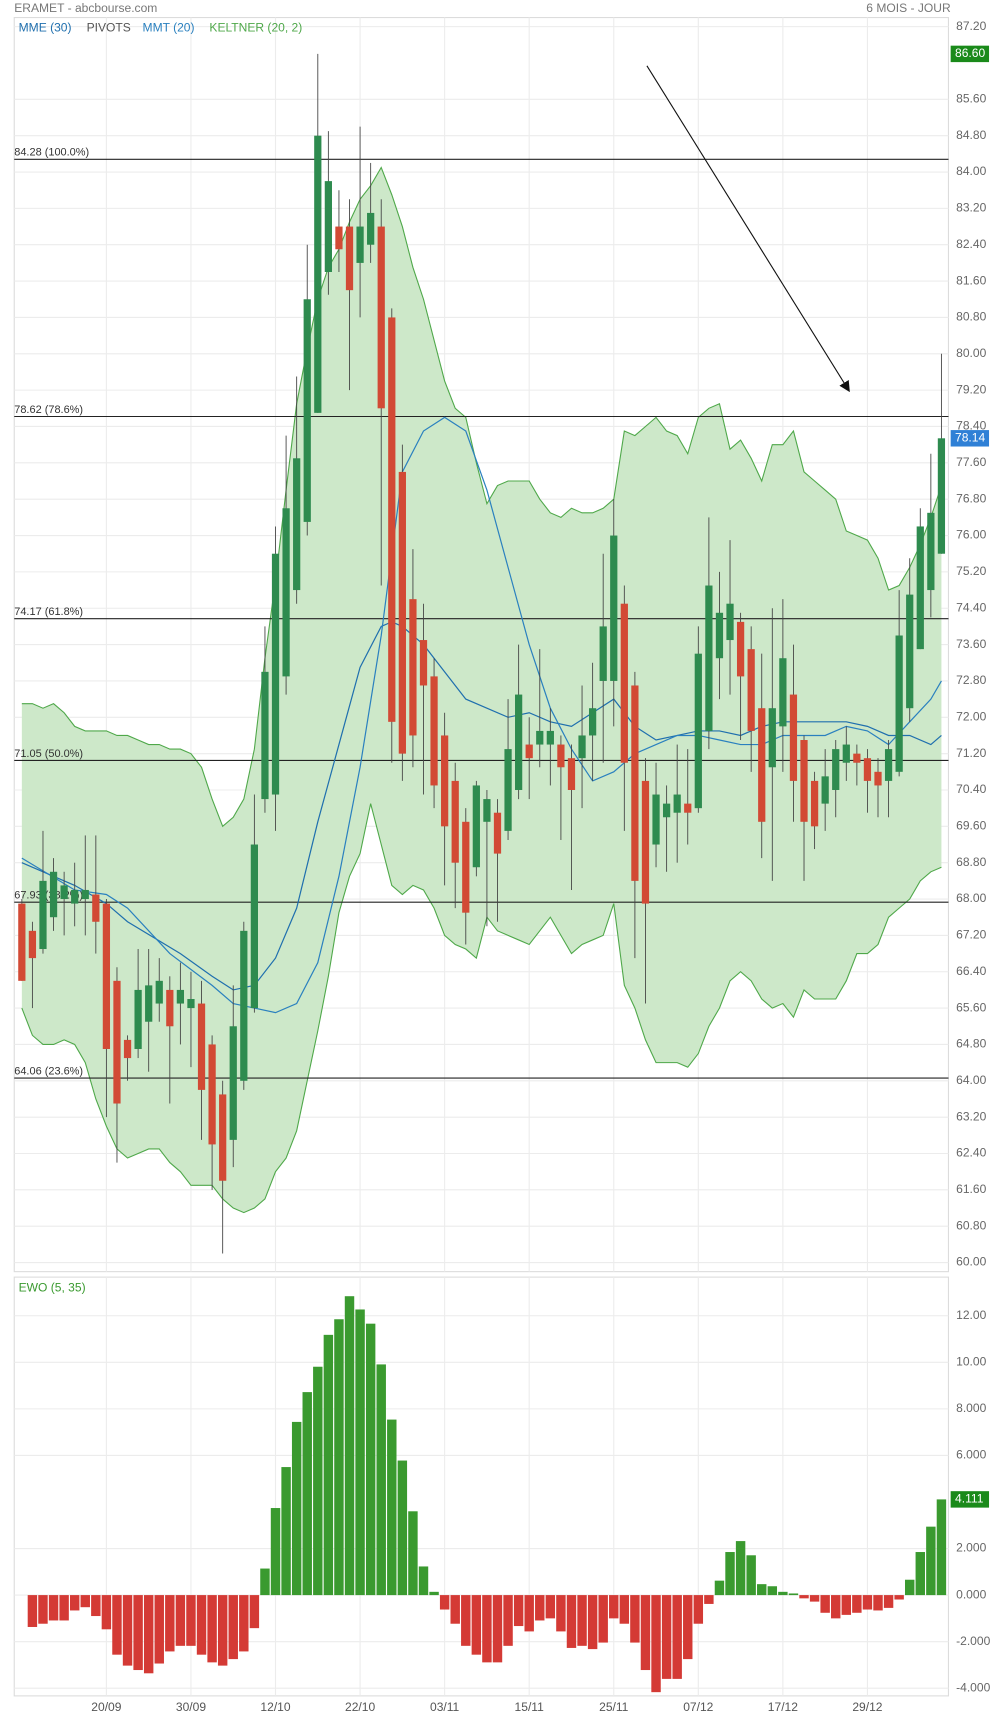 The width and height of the screenshot is (1000, 1720). Describe the element at coordinates (971, 317) in the screenshot. I see `y-tick-label: 80.80` at that location.